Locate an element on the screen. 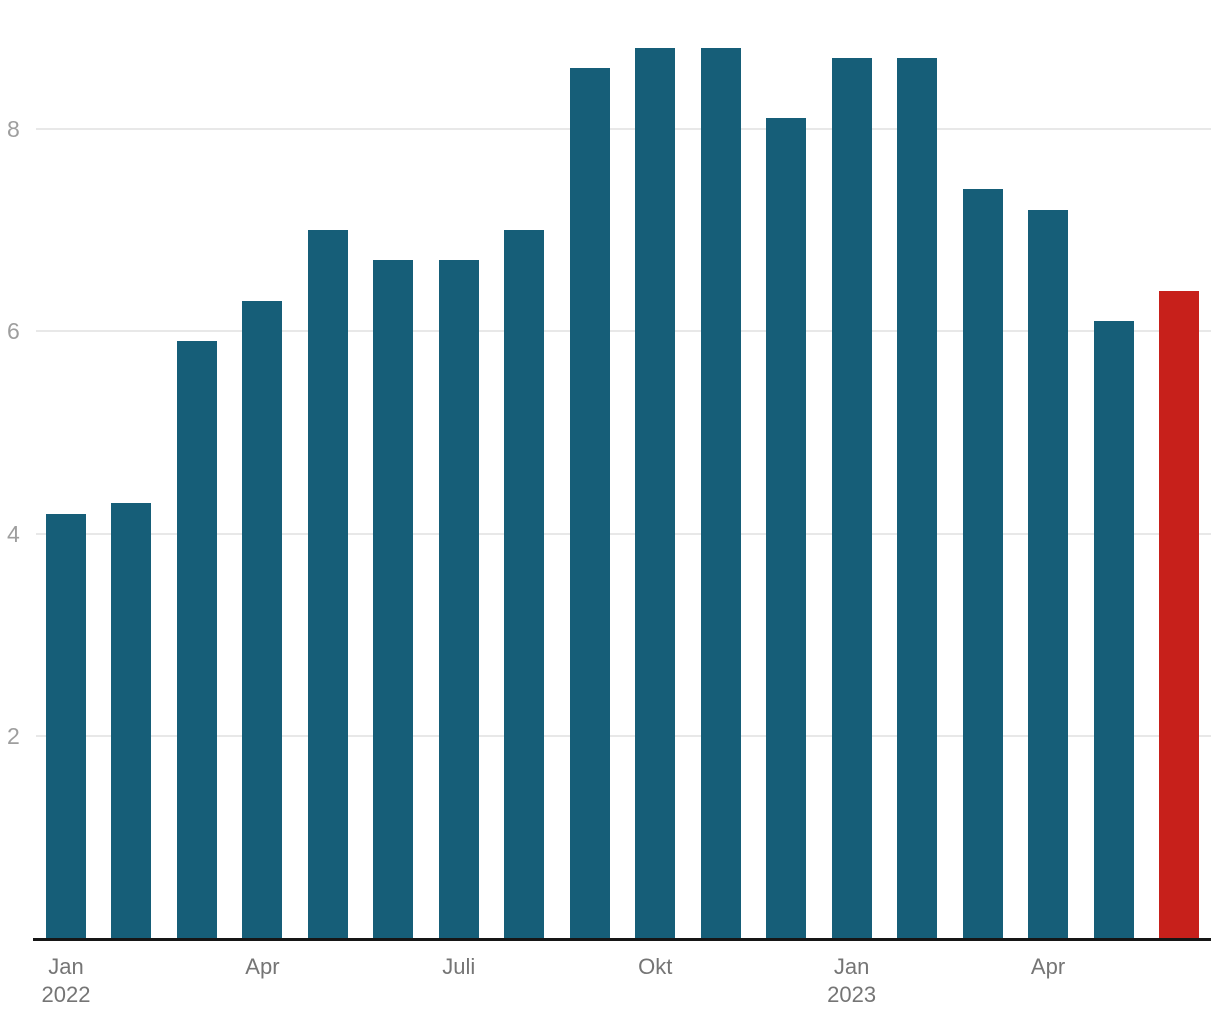  y-tick-label-2: 2 is located at coordinates (13, 736).